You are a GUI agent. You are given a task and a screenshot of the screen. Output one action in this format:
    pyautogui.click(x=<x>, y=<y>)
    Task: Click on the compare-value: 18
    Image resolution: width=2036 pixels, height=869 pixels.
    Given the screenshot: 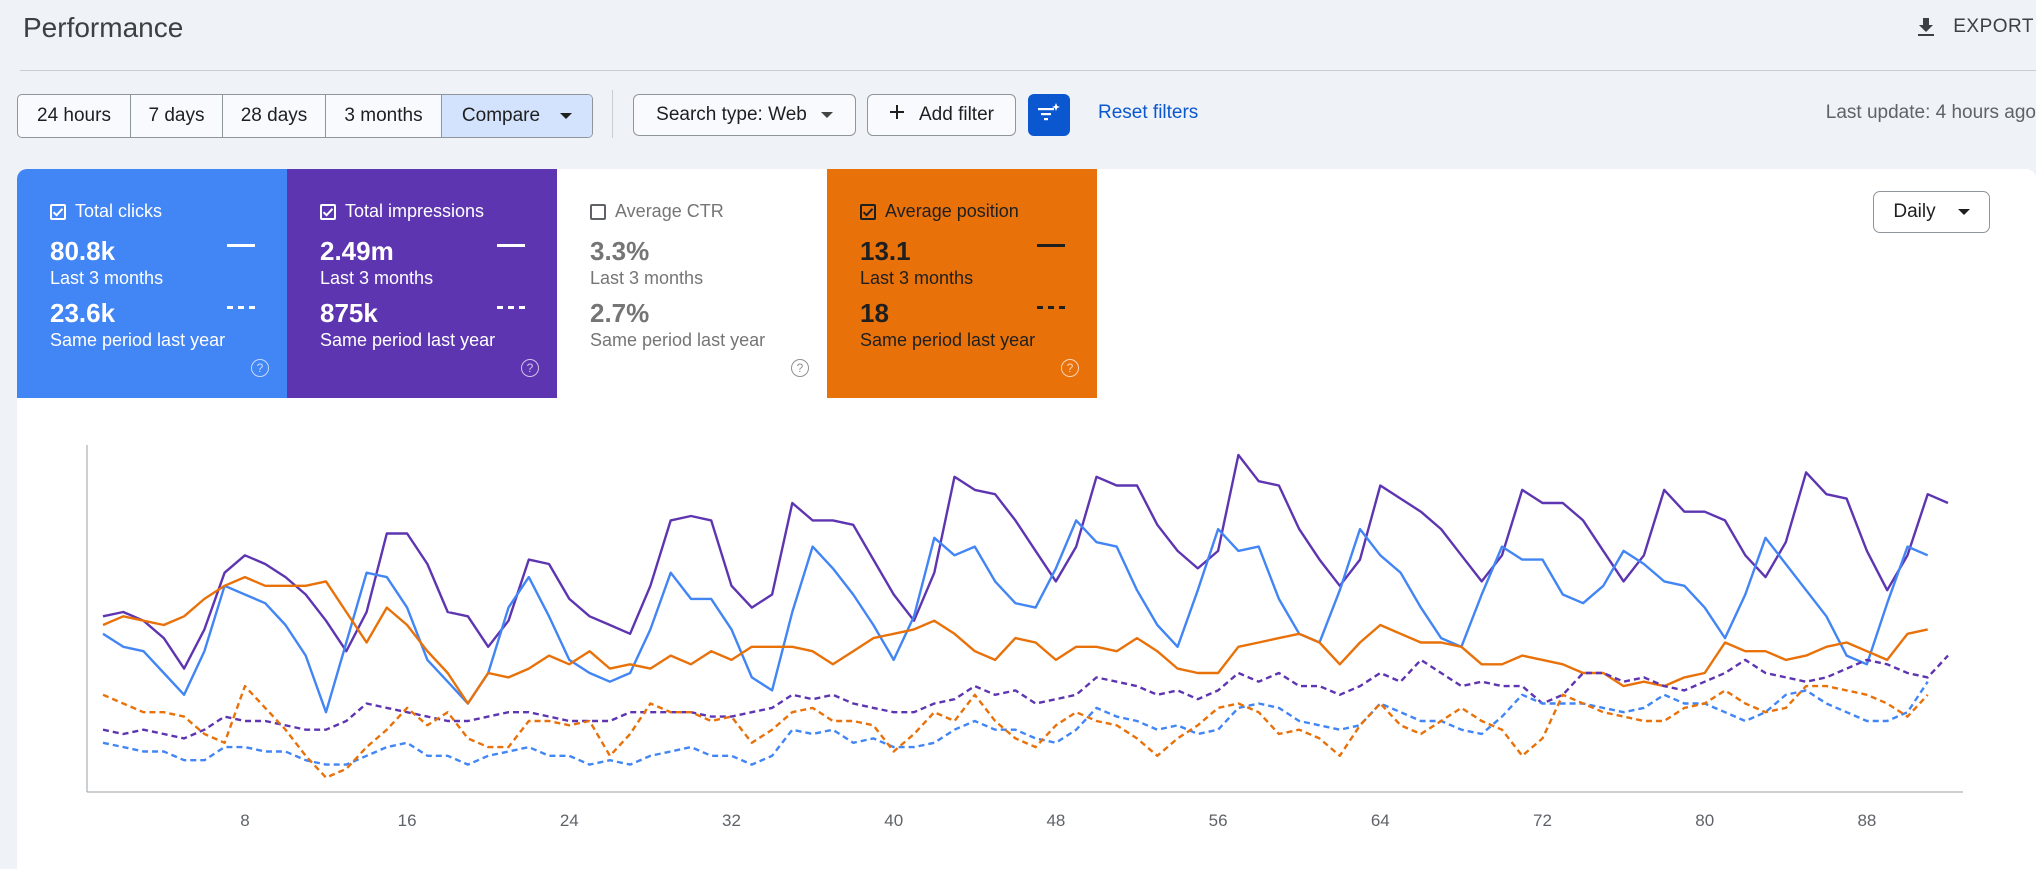 What is the action you would take?
    pyautogui.click(x=874, y=313)
    